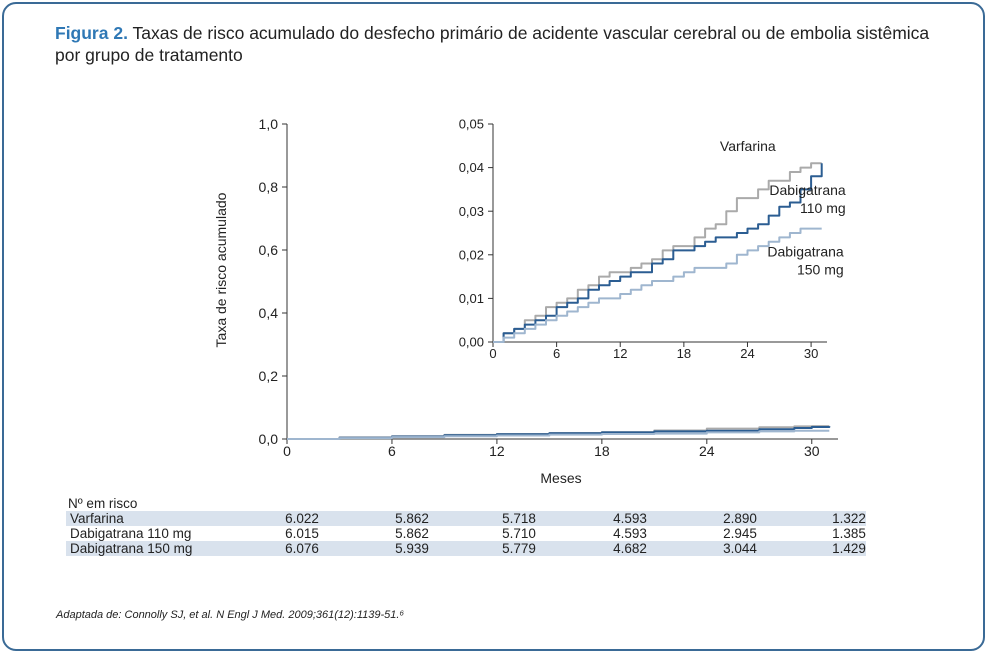 The height and width of the screenshot is (657, 991). What do you see at coordinates (269, 124) in the screenshot?
I see `y-tick-label: 1,0` at bounding box center [269, 124].